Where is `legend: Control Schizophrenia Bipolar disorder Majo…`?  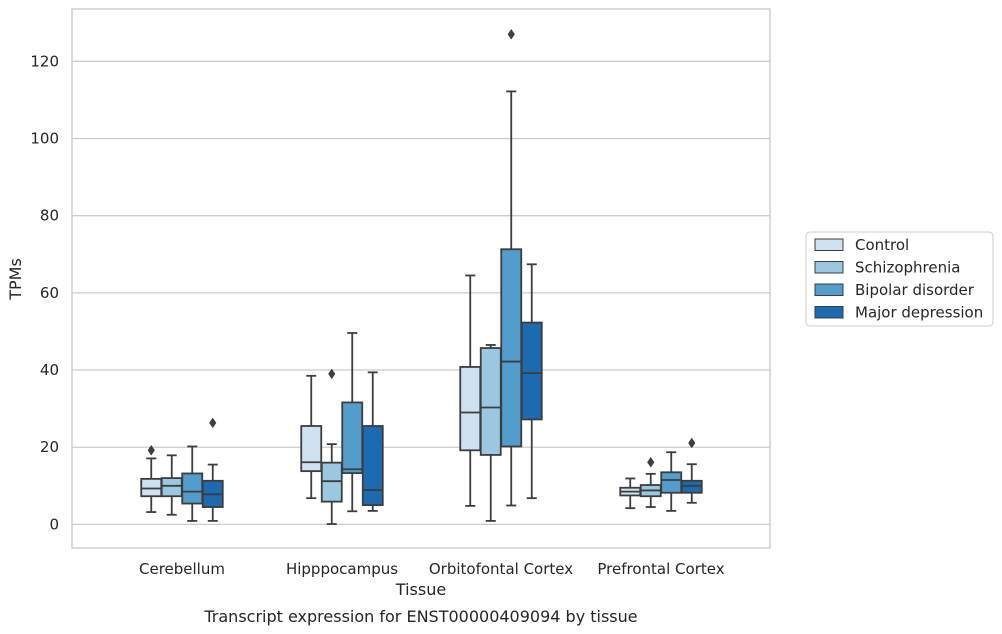
legend: Control Schizophrenia Bipolar disorder Majo… is located at coordinates (899, 279).